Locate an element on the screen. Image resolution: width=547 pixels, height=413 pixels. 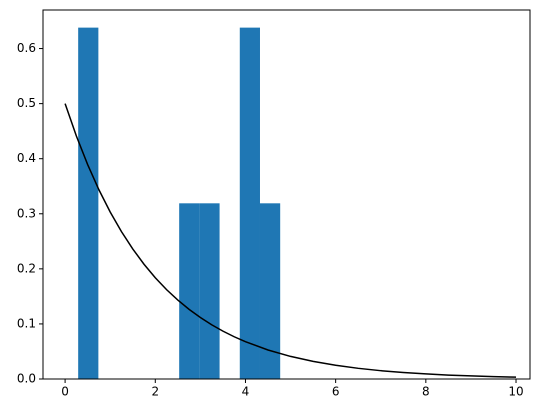
y-tick-label: 0.5 is located at coordinates (26, 103).